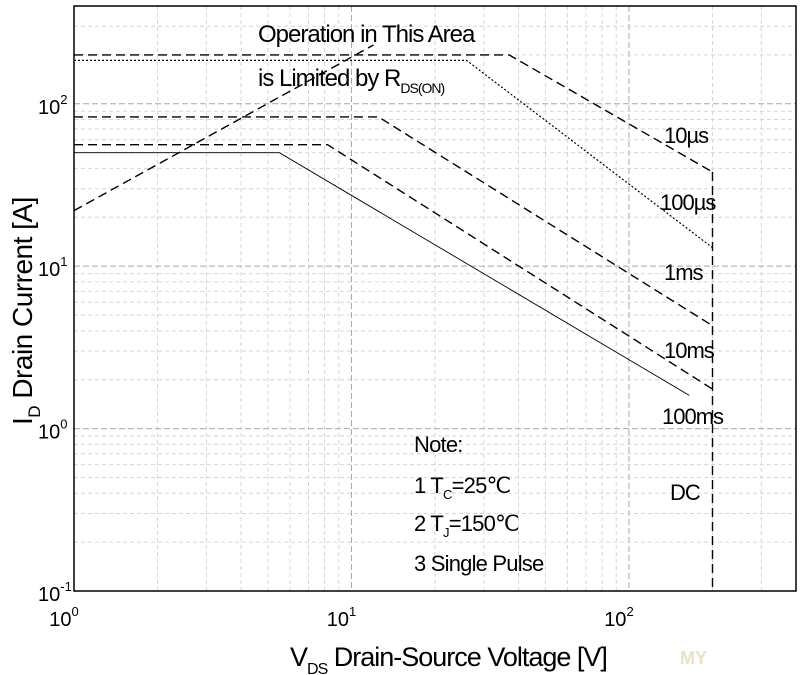 This screenshot has height=675, width=800. What do you see at coordinates (52, 430) in the screenshot?
I see `y-tick-label: 10⁰` at bounding box center [52, 430].